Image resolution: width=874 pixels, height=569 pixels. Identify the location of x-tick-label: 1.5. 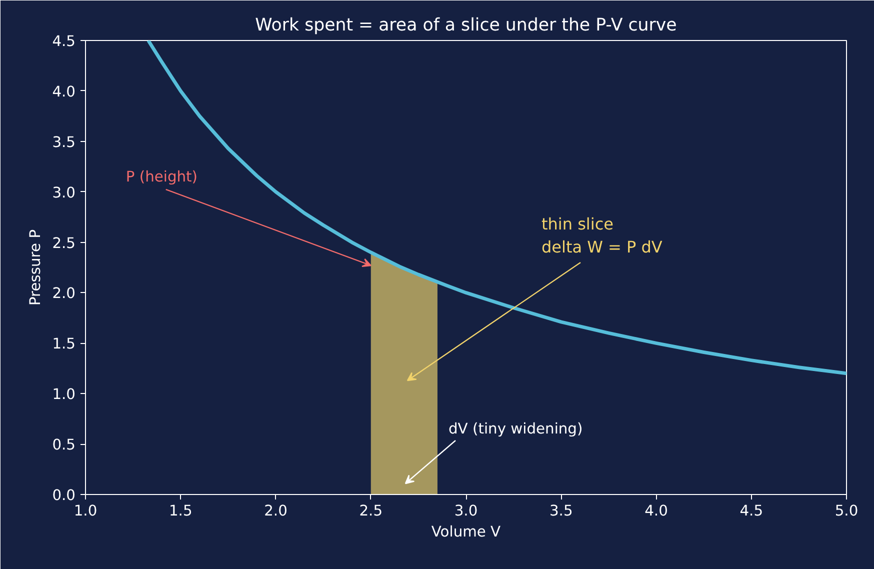
(180, 511).